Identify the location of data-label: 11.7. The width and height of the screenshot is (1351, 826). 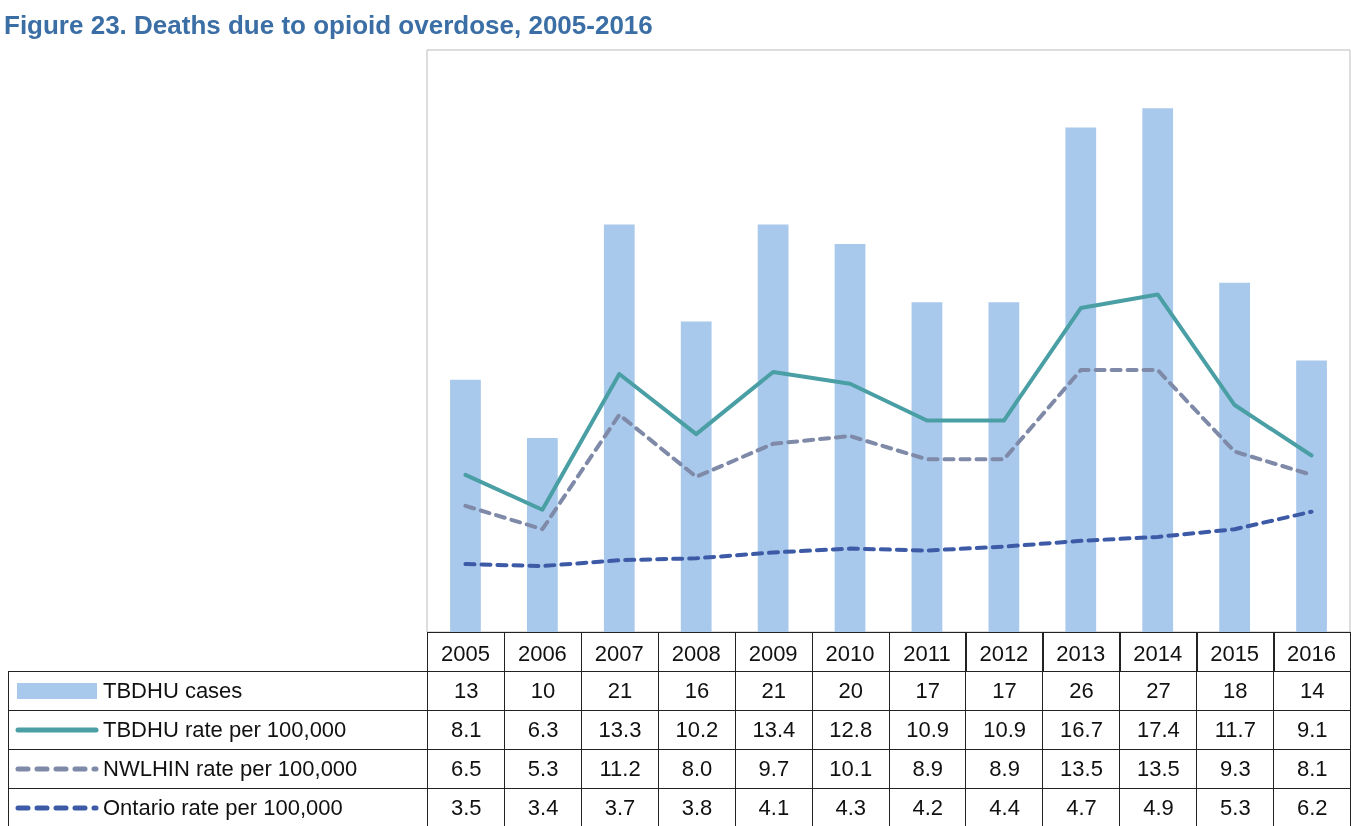
(1235, 730).